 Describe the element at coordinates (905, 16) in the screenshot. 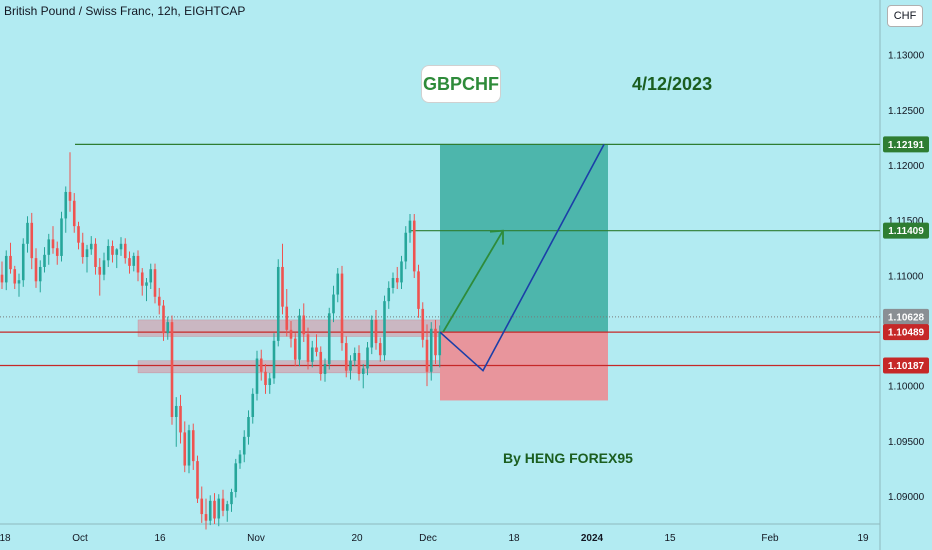

I see `currency-button: CHF` at that location.